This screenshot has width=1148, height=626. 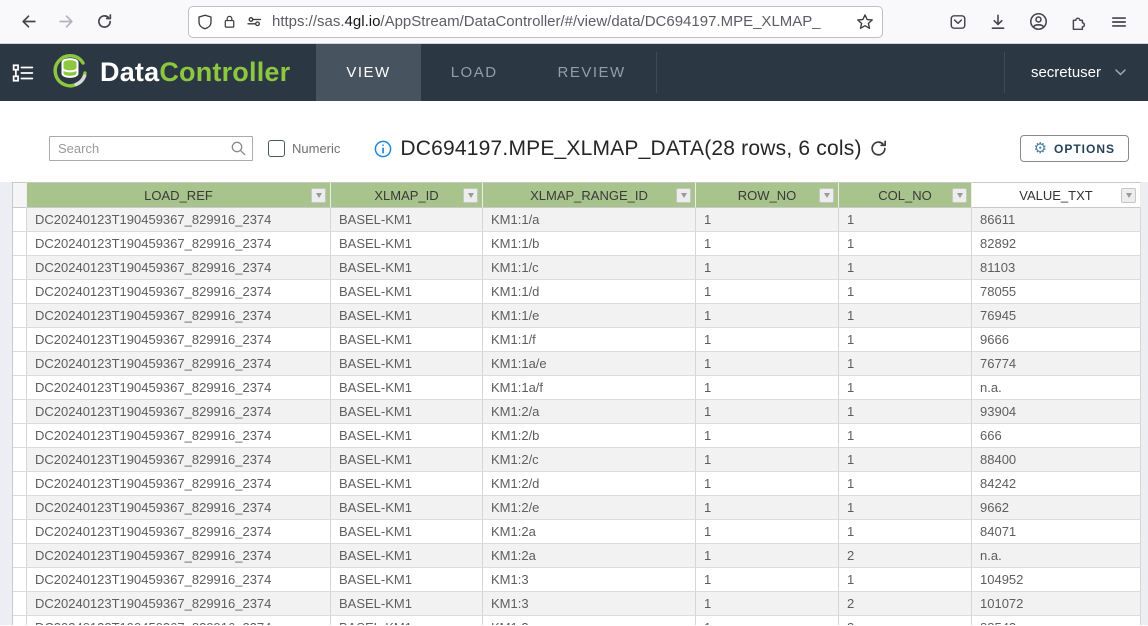 What do you see at coordinates (1056, 532) in the screenshot?
I see `cell-value_txt: 84071` at bounding box center [1056, 532].